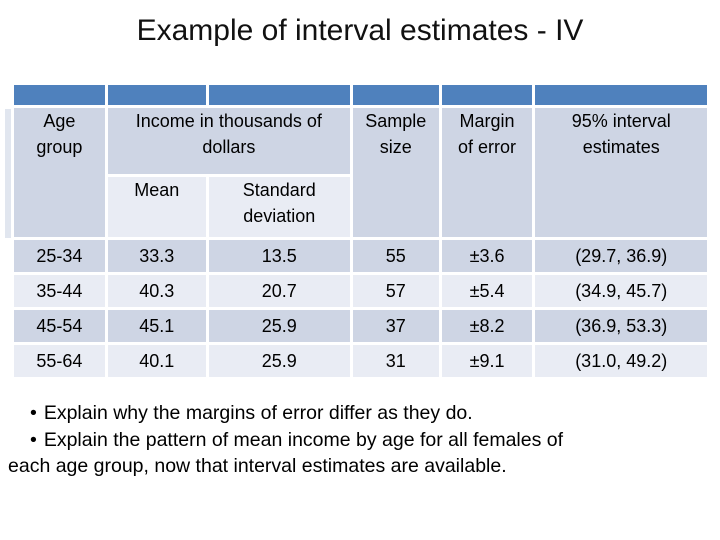 The height and width of the screenshot is (540, 720). Describe the element at coordinates (487, 291) in the screenshot. I see `cell-margin-of-error: ±5.4` at that location.